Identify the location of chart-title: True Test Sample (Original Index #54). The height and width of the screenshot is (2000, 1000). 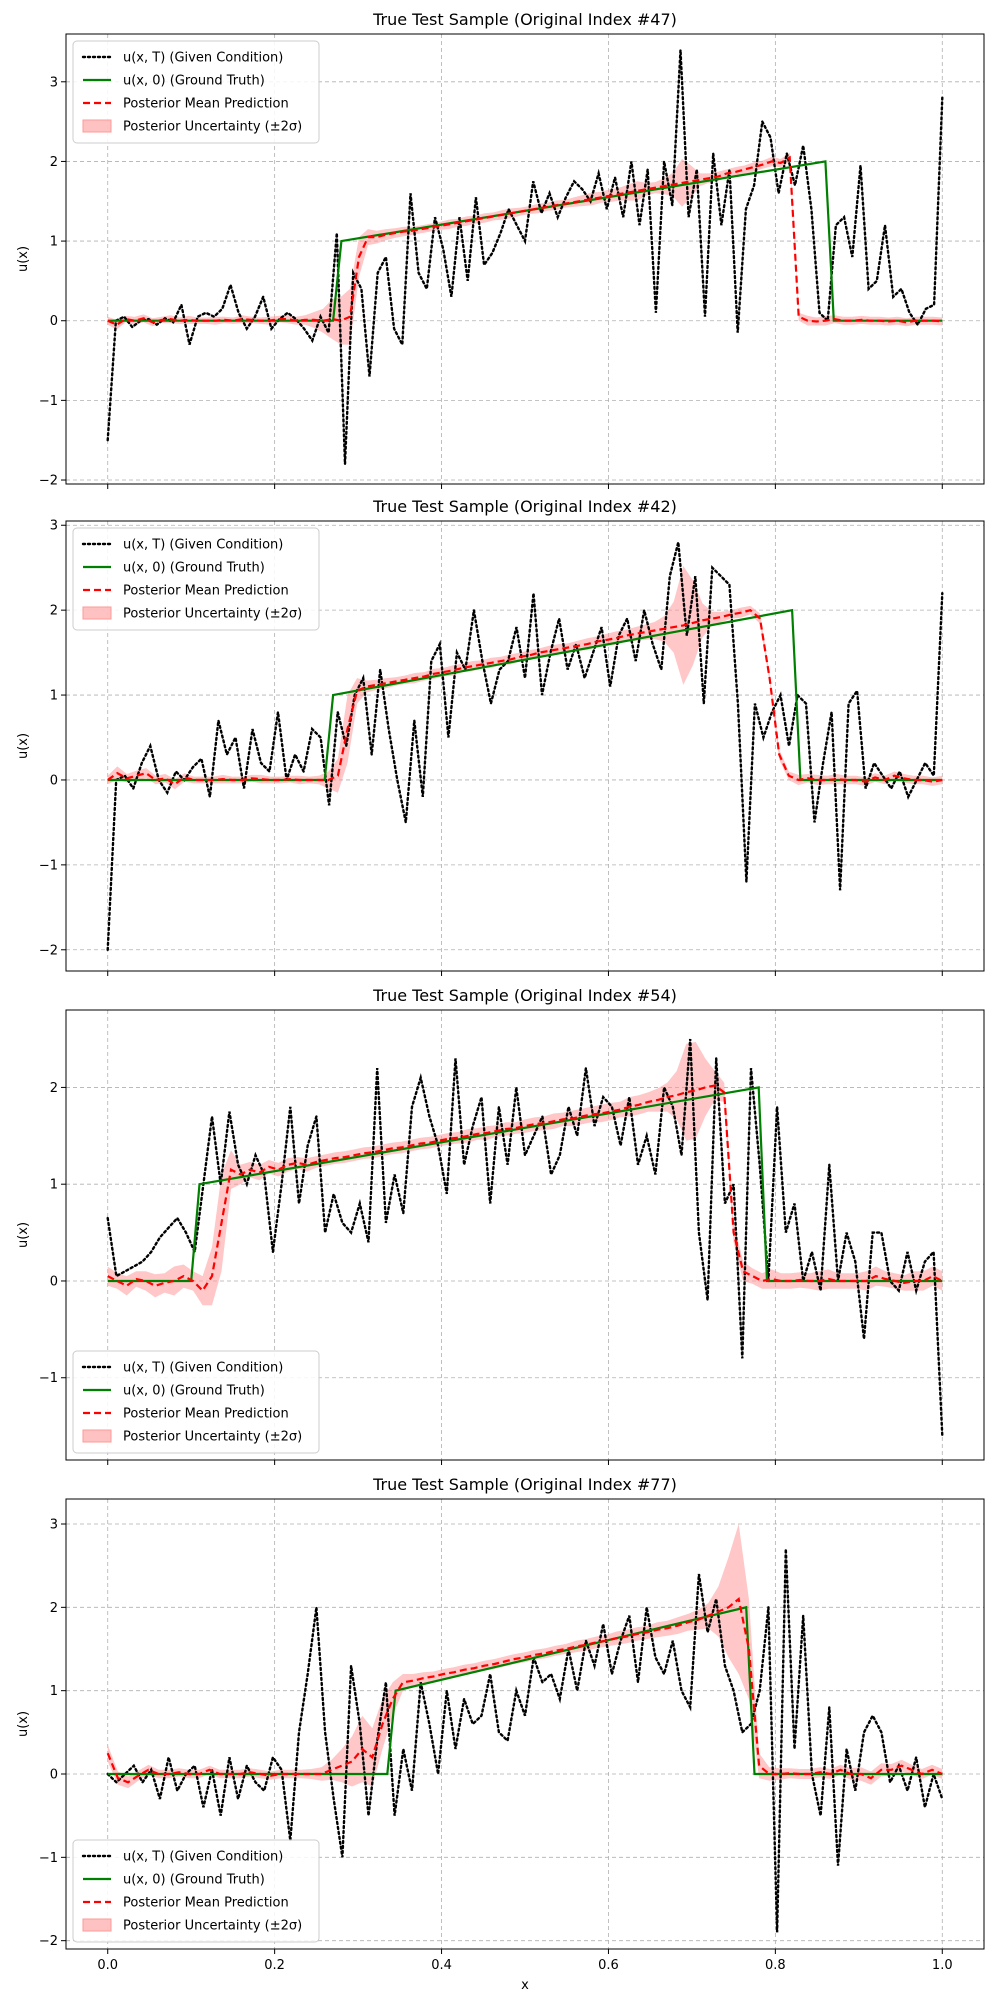
(524, 995).